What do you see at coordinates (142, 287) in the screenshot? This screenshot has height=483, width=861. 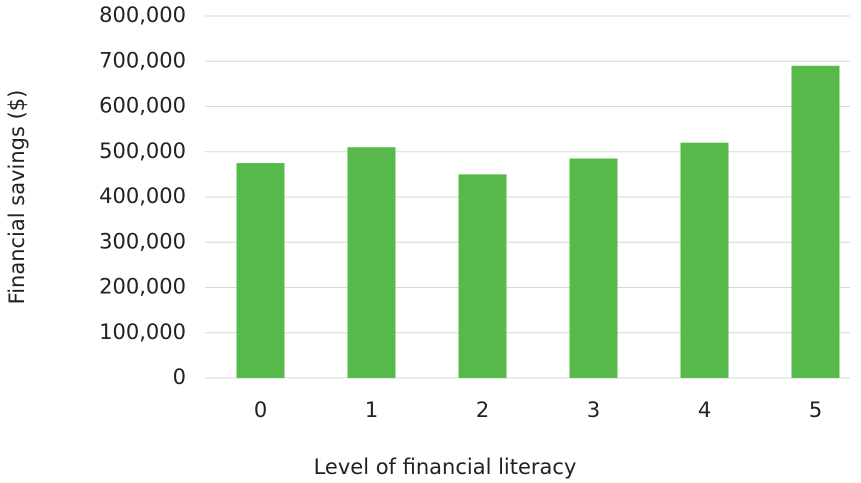 I see `y-tick-label: 200,000` at bounding box center [142, 287].